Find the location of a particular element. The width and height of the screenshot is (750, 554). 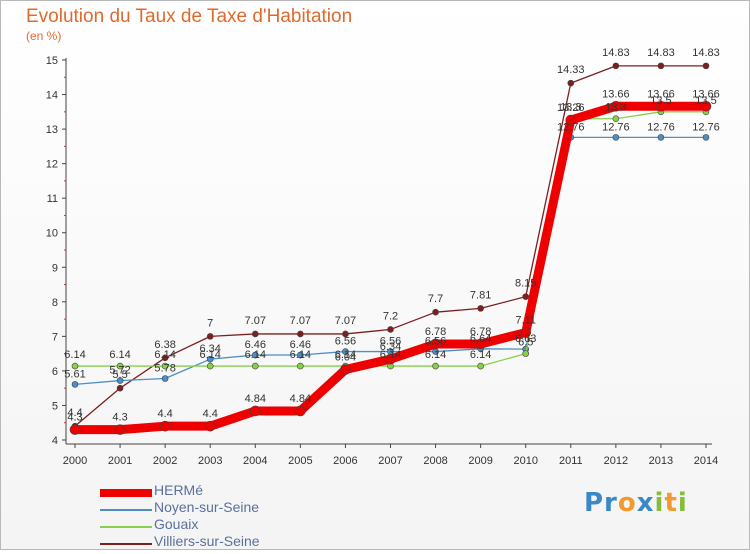

y-tick-label: 6 is located at coordinates (55, 372).